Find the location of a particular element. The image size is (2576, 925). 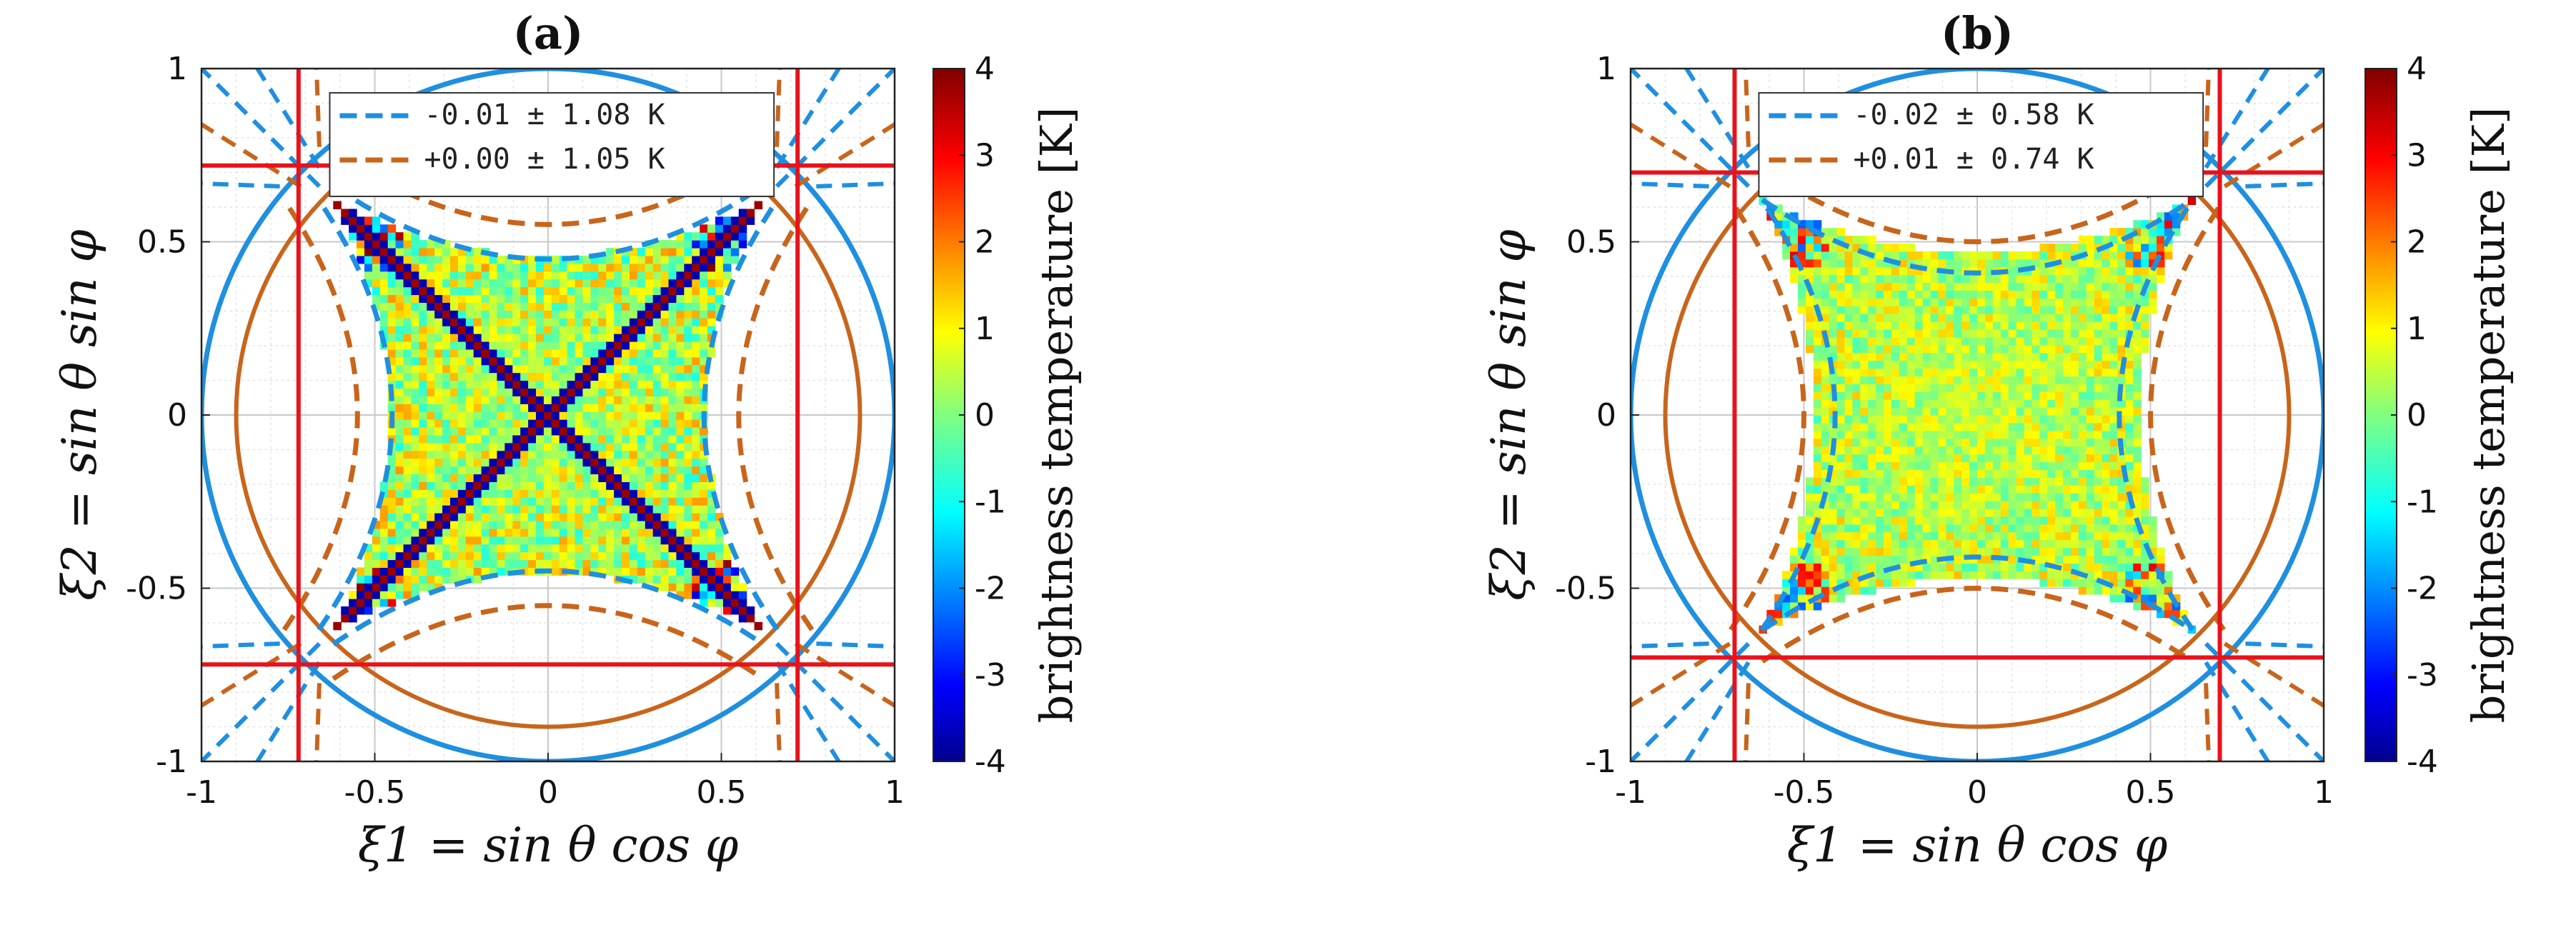

blue-dashed-boundary is located at coordinates (356, 415).